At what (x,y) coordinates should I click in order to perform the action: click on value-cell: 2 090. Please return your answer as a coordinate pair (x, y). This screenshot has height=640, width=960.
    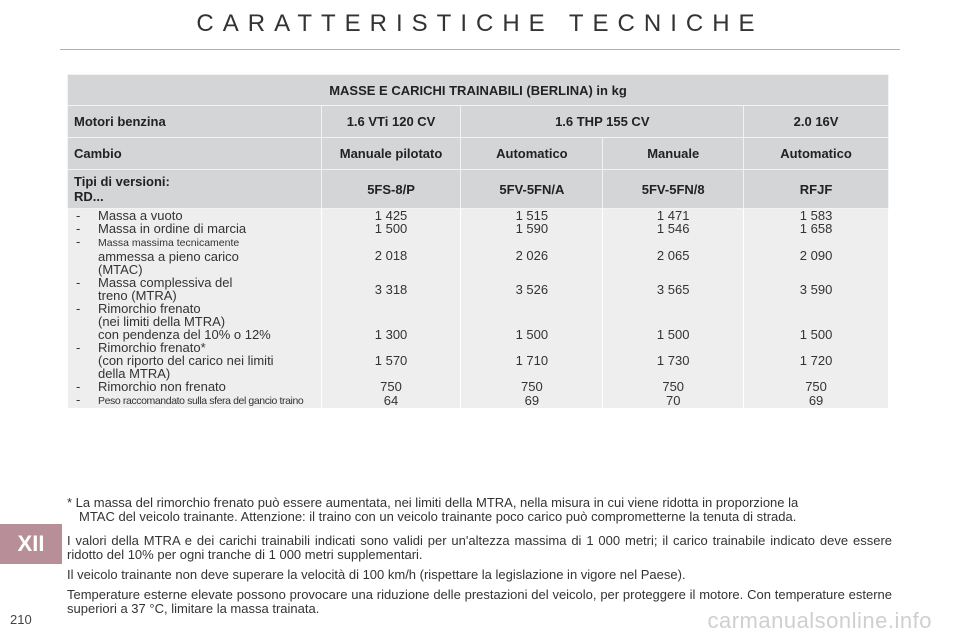
    Looking at the image, I should click on (816, 255).